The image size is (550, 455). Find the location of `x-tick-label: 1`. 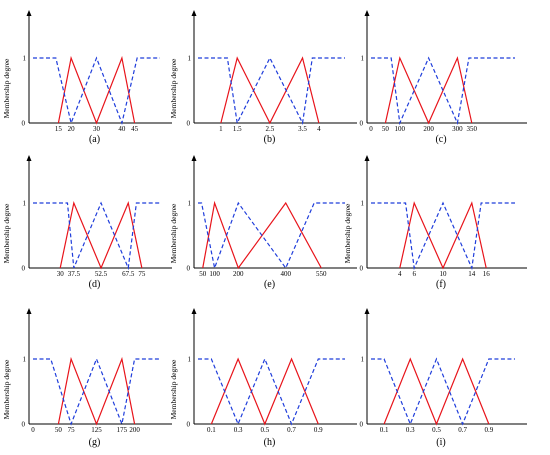

x-tick-label: 1 is located at coordinates (221, 129).